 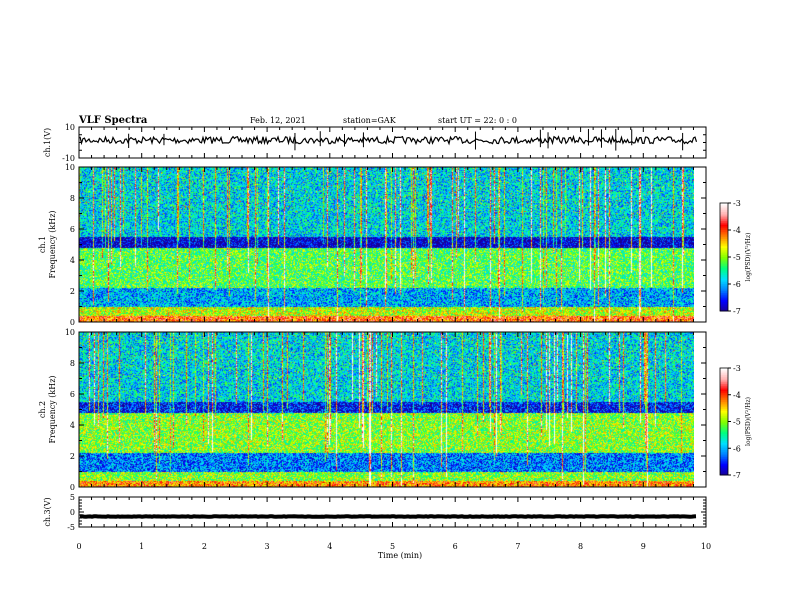 I want to click on x-tick-label: 7, so click(x=517, y=546).